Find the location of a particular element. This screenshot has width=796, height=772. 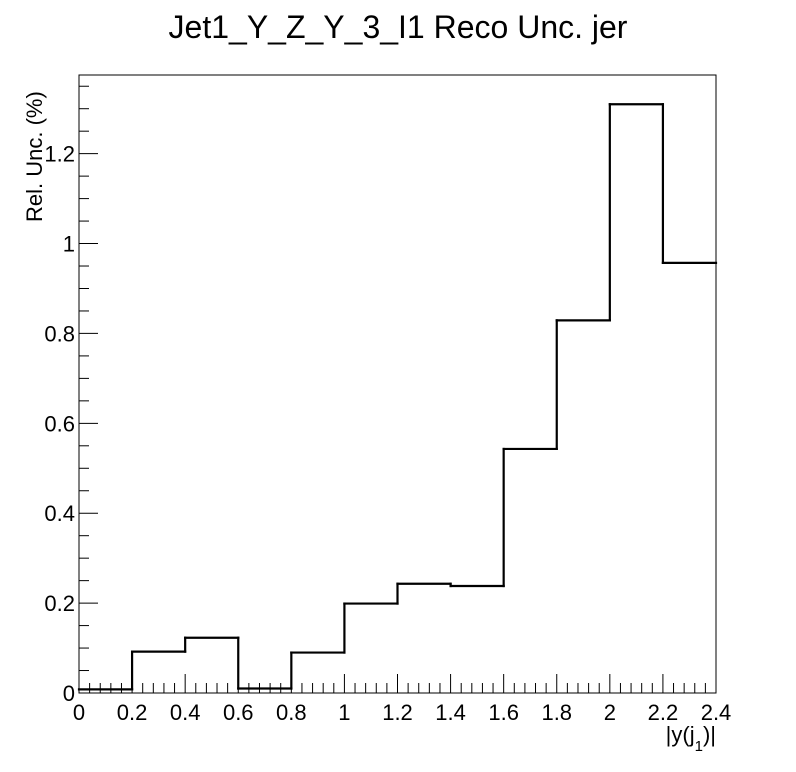

x-axis-label: |y(j1)| is located at coordinates (691, 738).